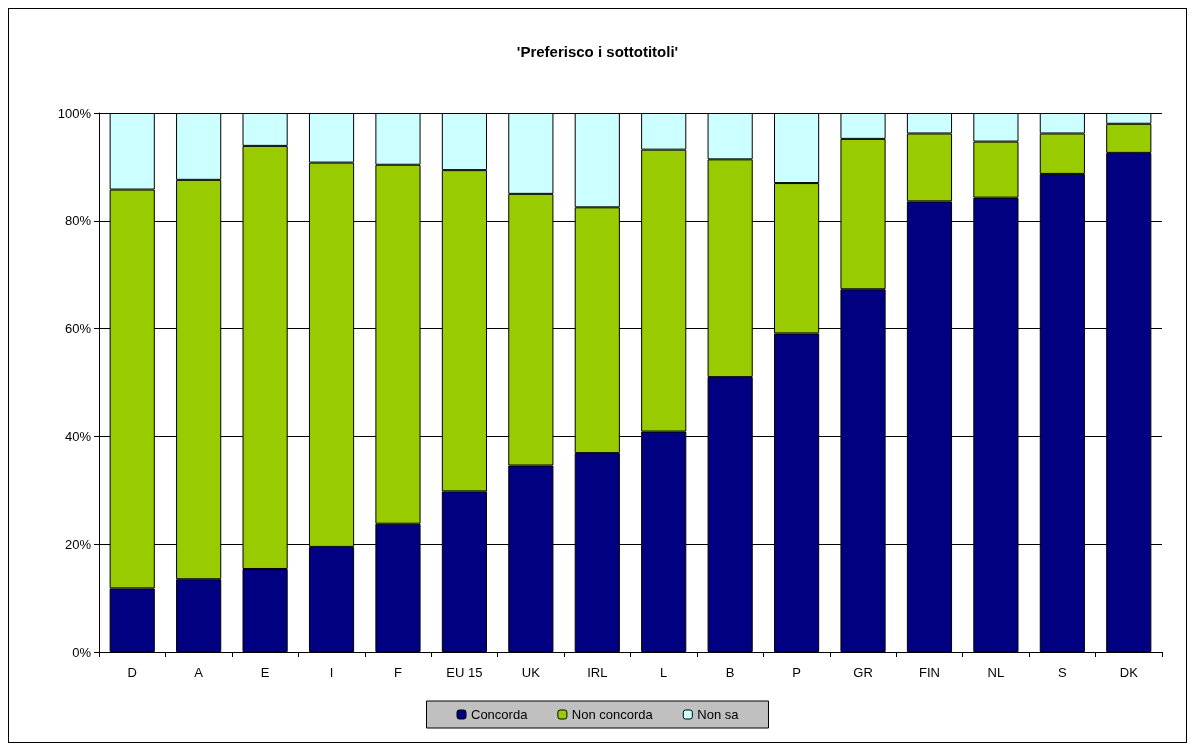 The image size is (1197, 753). Describe the element at coordinates (199, 672) in the screenshot. I see `x-tick-label: A` at that location.